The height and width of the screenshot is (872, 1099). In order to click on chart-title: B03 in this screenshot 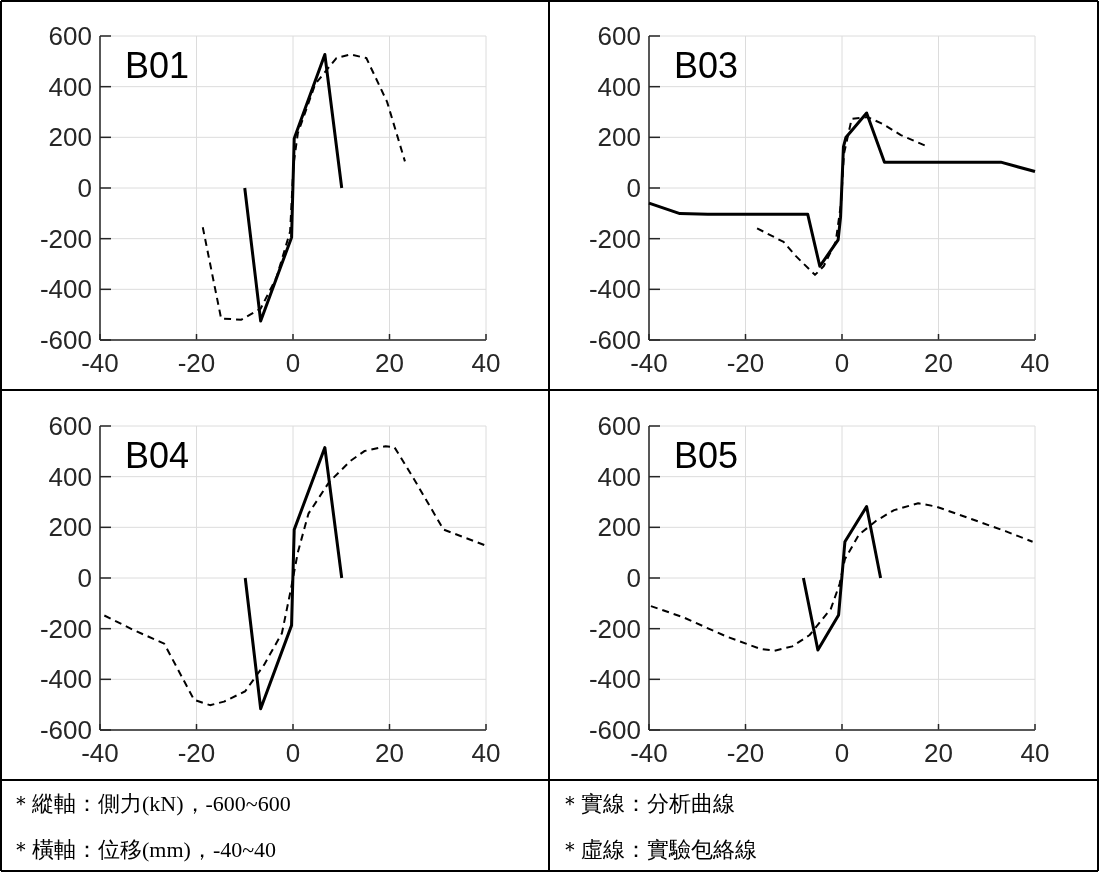, I will do `click(706, 65)`.